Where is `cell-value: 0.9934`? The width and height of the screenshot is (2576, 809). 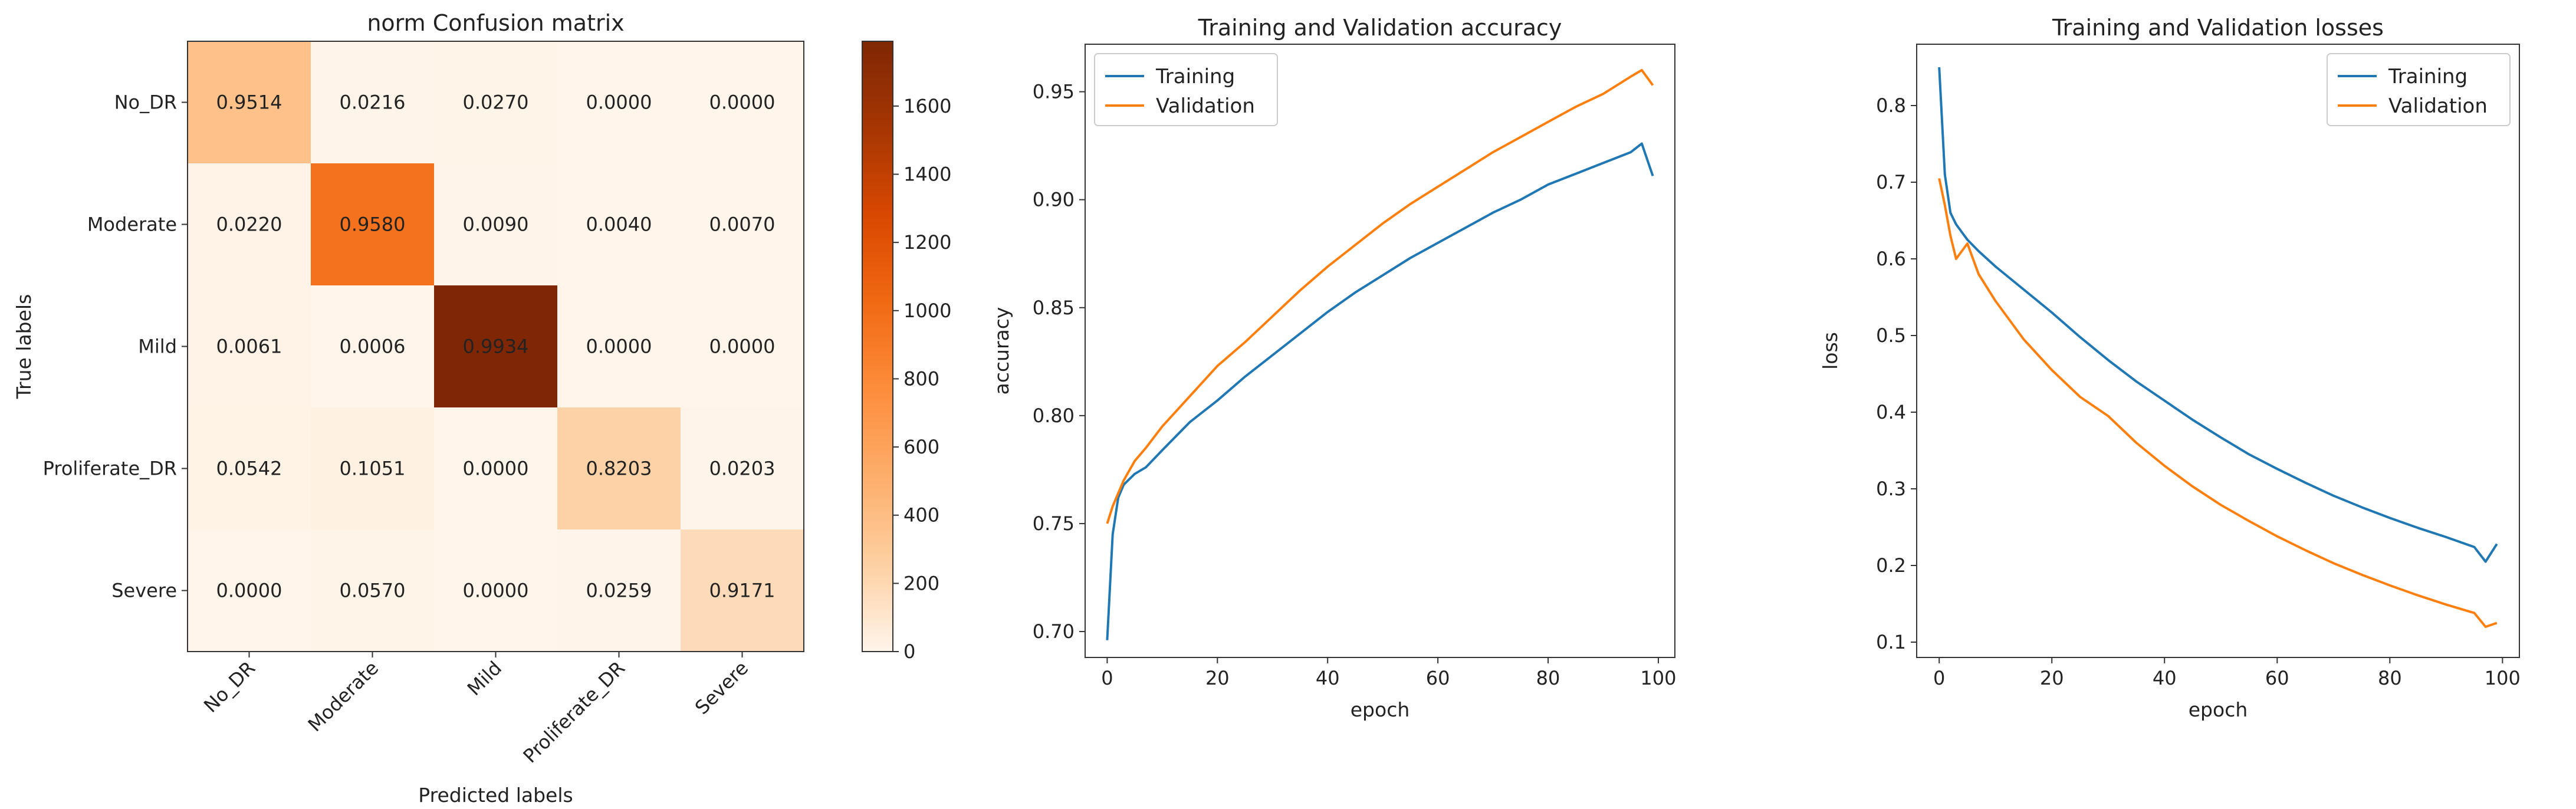 cell-value: 0.9934 is located at coordinates (496, 347).